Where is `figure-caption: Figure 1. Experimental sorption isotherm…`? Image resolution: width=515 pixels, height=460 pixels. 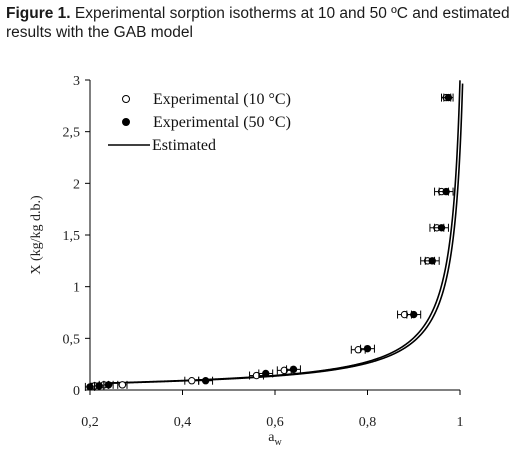 figure-caption: Figure 1. Experimental sorption isotherm… is located at coordinates (258, 23).